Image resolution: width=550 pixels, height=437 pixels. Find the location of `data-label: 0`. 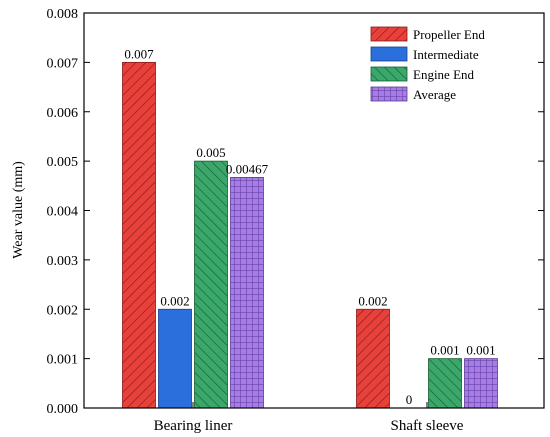

data-label: 0 is located at coordinates (409, 399).